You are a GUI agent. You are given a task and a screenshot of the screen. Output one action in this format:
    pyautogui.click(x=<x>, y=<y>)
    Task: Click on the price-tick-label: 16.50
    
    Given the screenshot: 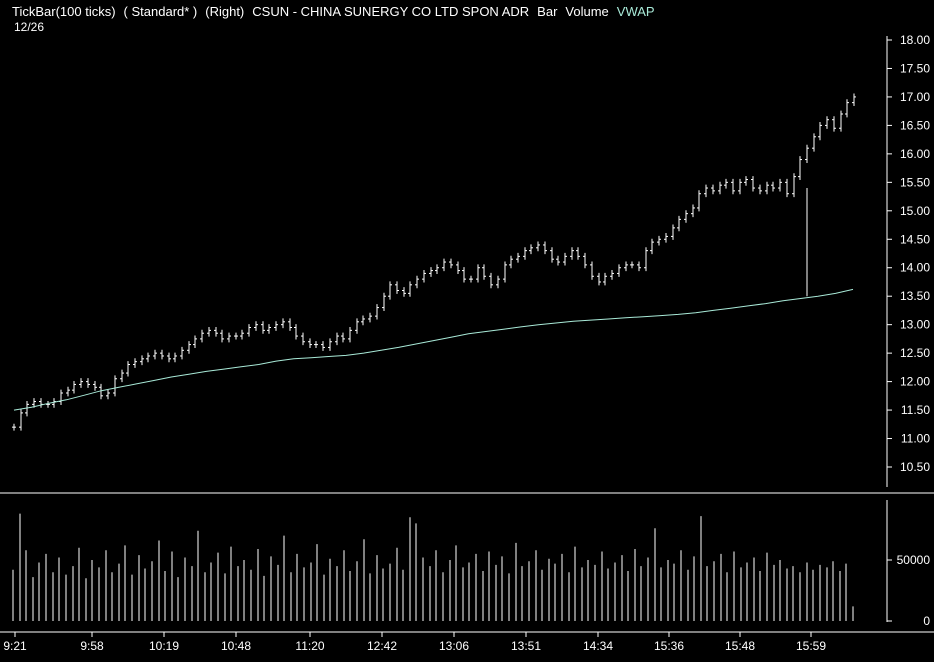 What is the action you would take?
    pyautogui.click(x=915, y=125)
    